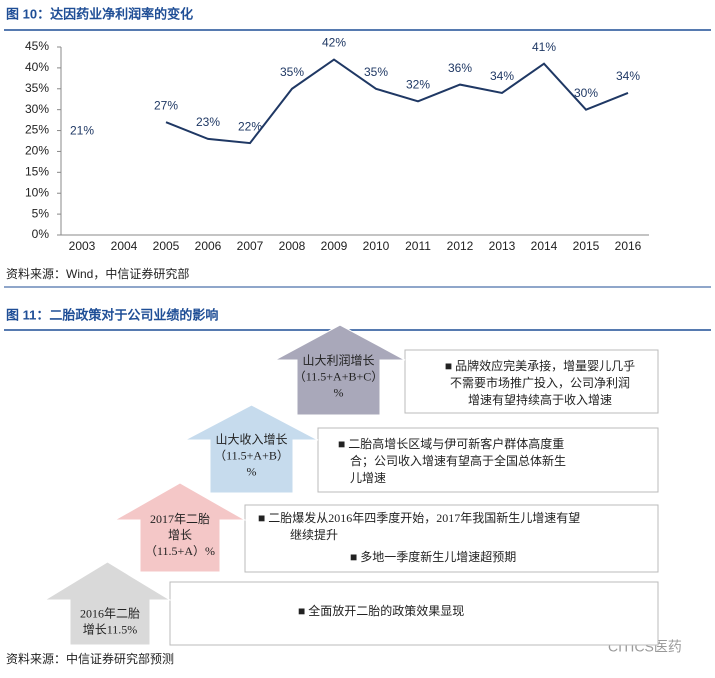  What do you see at coordinates (458, 460) in the screenshot?
I see `bullet-text: 合；公司收入增速有望高于全国总体新生` at bounding box center [458, 460].